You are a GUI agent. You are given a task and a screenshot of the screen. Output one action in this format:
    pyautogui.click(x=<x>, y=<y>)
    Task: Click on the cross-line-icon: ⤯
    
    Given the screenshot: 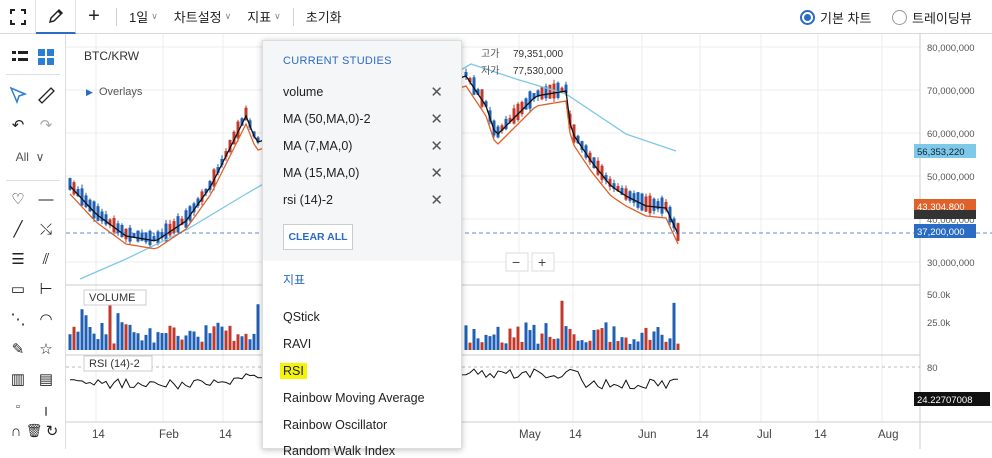 What is the action you would take?
    pyautogui.click(x=45, y=229)
    